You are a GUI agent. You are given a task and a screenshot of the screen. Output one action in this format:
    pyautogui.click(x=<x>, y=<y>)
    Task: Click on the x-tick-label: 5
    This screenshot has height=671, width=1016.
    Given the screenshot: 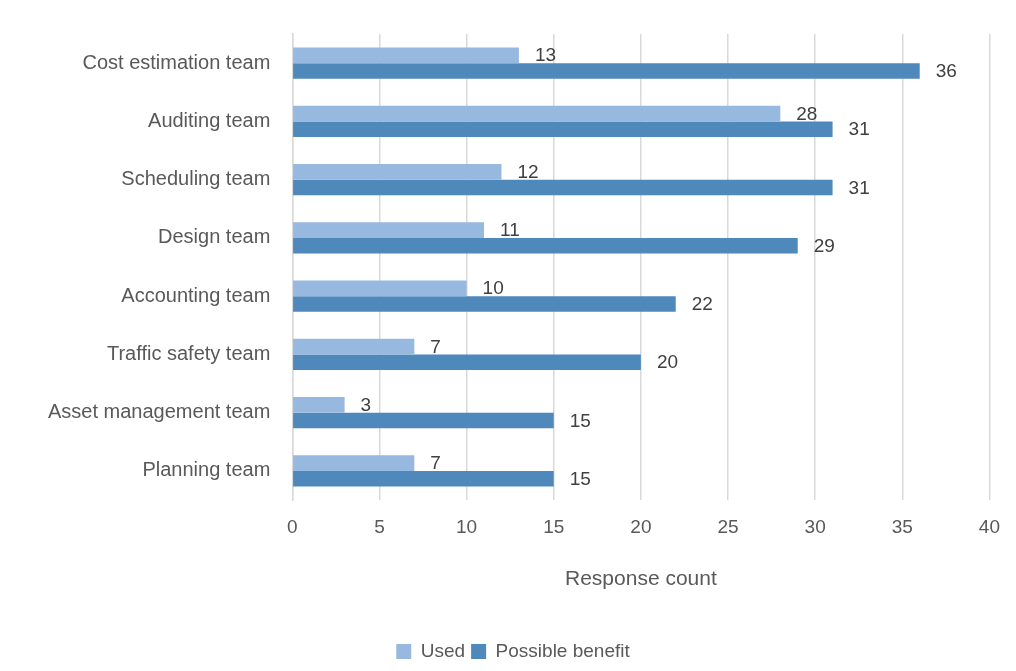 What is the action you would take?
    pyautogui.click(x=379, y=526)
    